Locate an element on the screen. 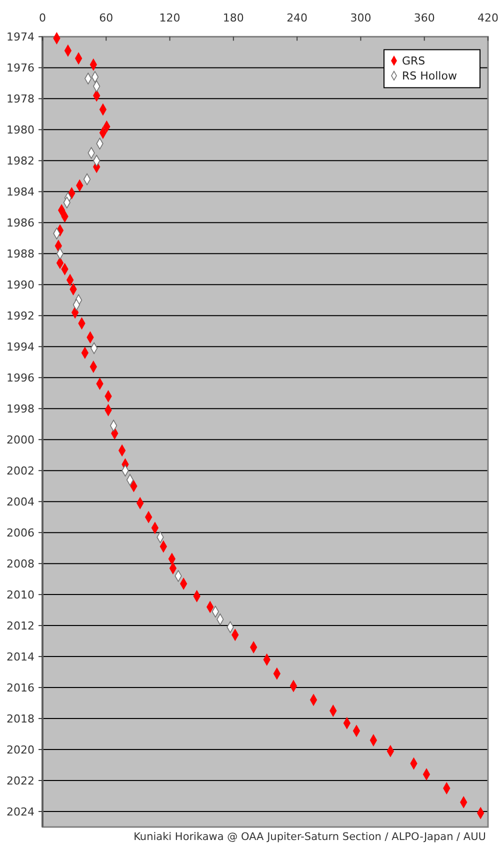 The image size is (499, 846). y-tick-label: 2012 is located at coordinates (20, 625).